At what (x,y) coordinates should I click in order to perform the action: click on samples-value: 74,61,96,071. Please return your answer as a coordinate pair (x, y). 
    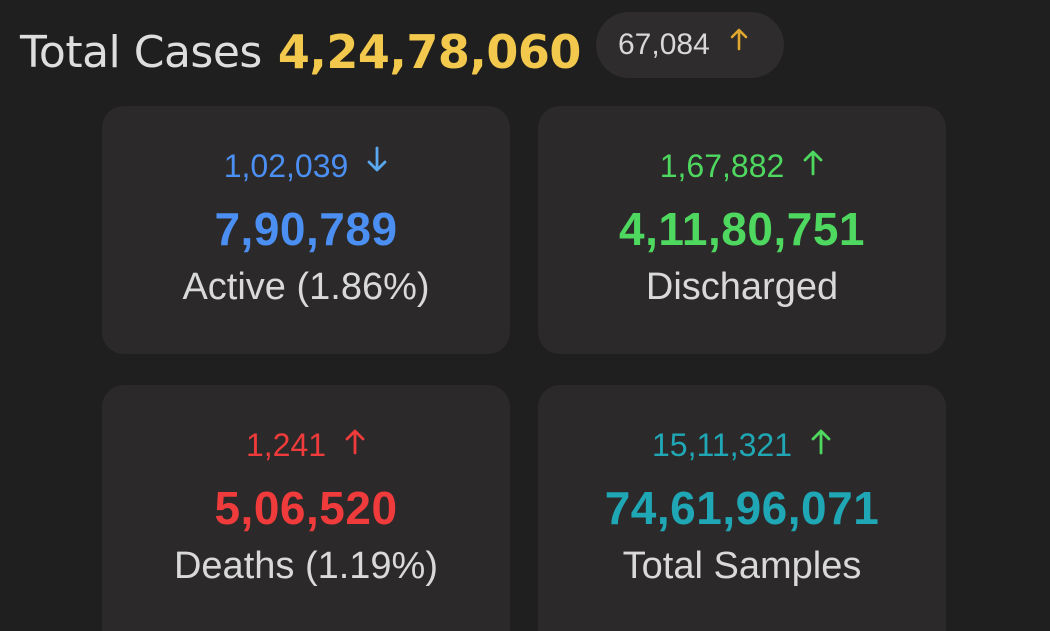
    Looking at the image, I should click on (742, 508).